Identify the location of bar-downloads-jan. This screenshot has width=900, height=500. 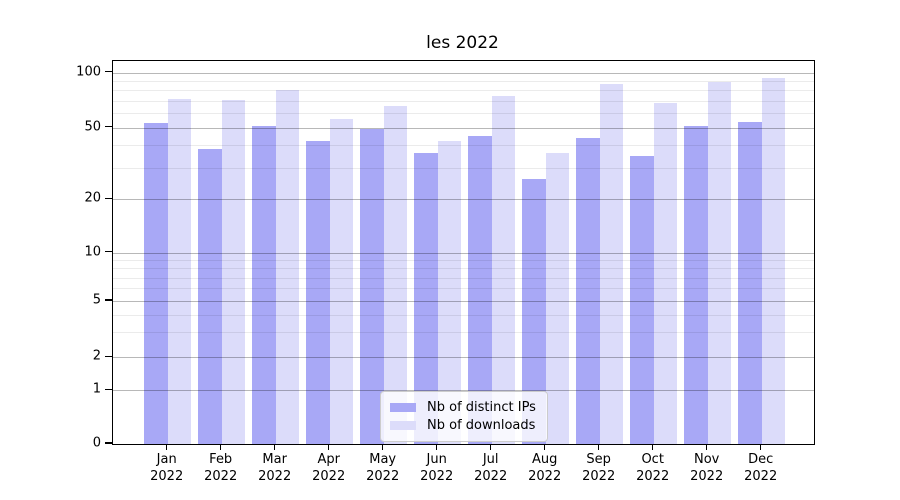
(179, 271).